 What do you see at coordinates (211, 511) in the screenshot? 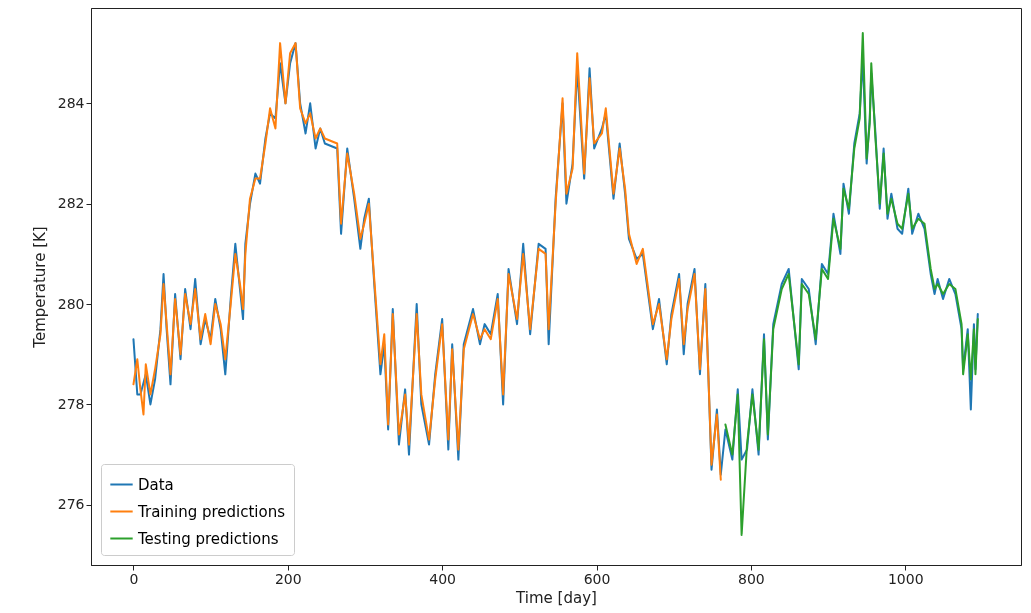
I see `legend-label: Training predictions` at bounding box center [211, 511].